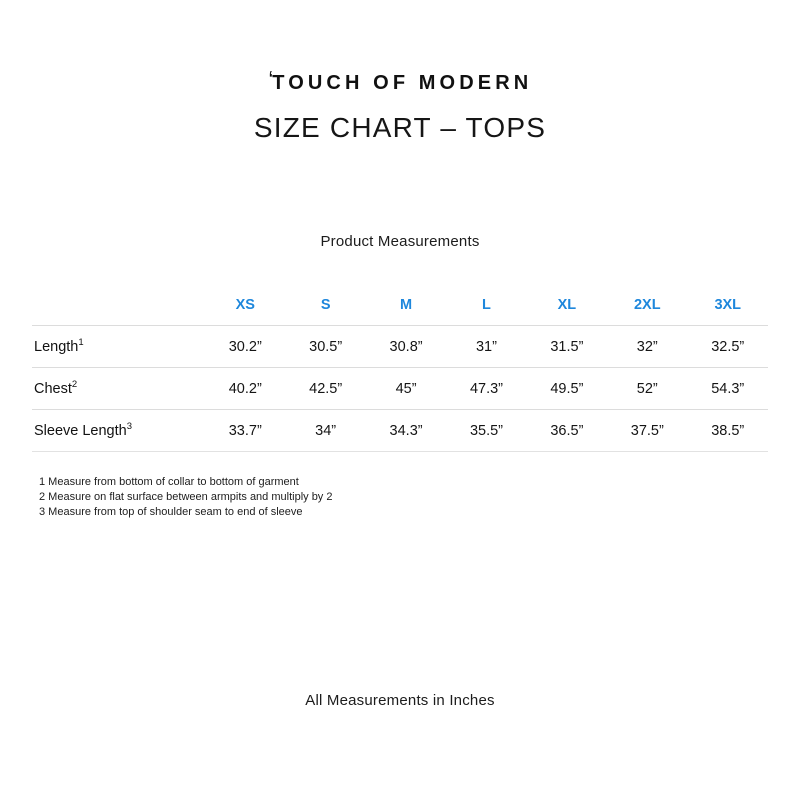 The image size is (800, 800). Describe the element at coordinates (567, 346) in the screenshot. I see `cell-length-xl: 31.5”` at that location.